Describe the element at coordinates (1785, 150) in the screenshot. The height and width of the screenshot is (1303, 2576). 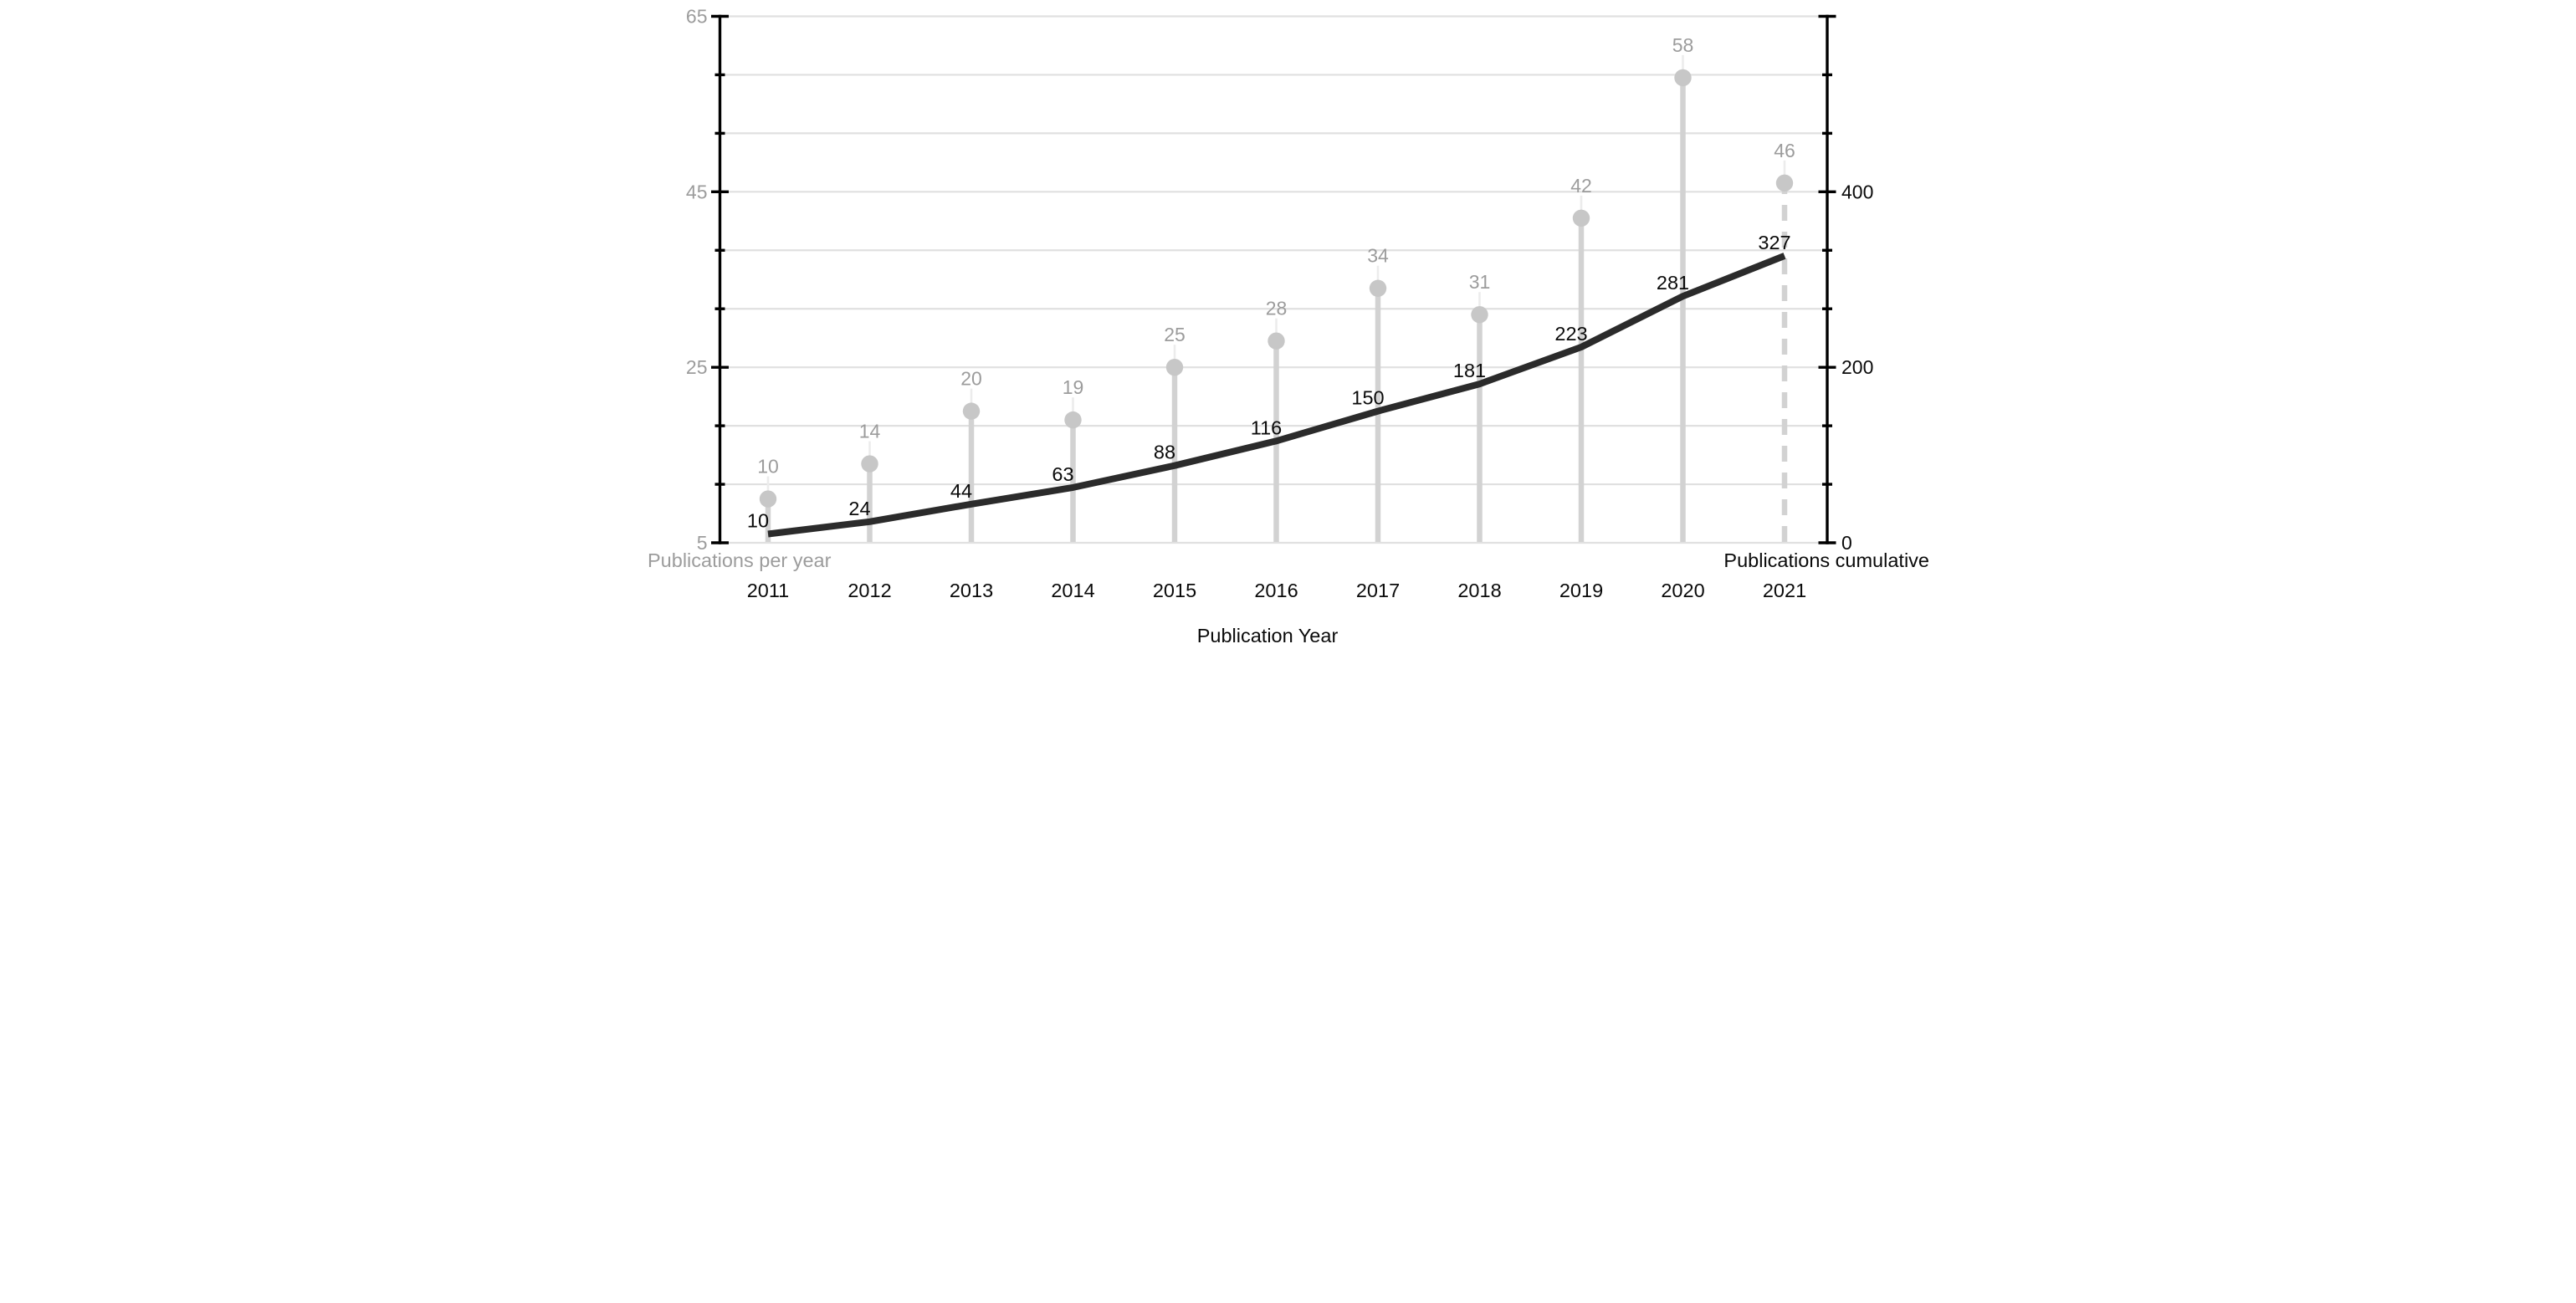
I see `per-year-value-label: 46` at that location.